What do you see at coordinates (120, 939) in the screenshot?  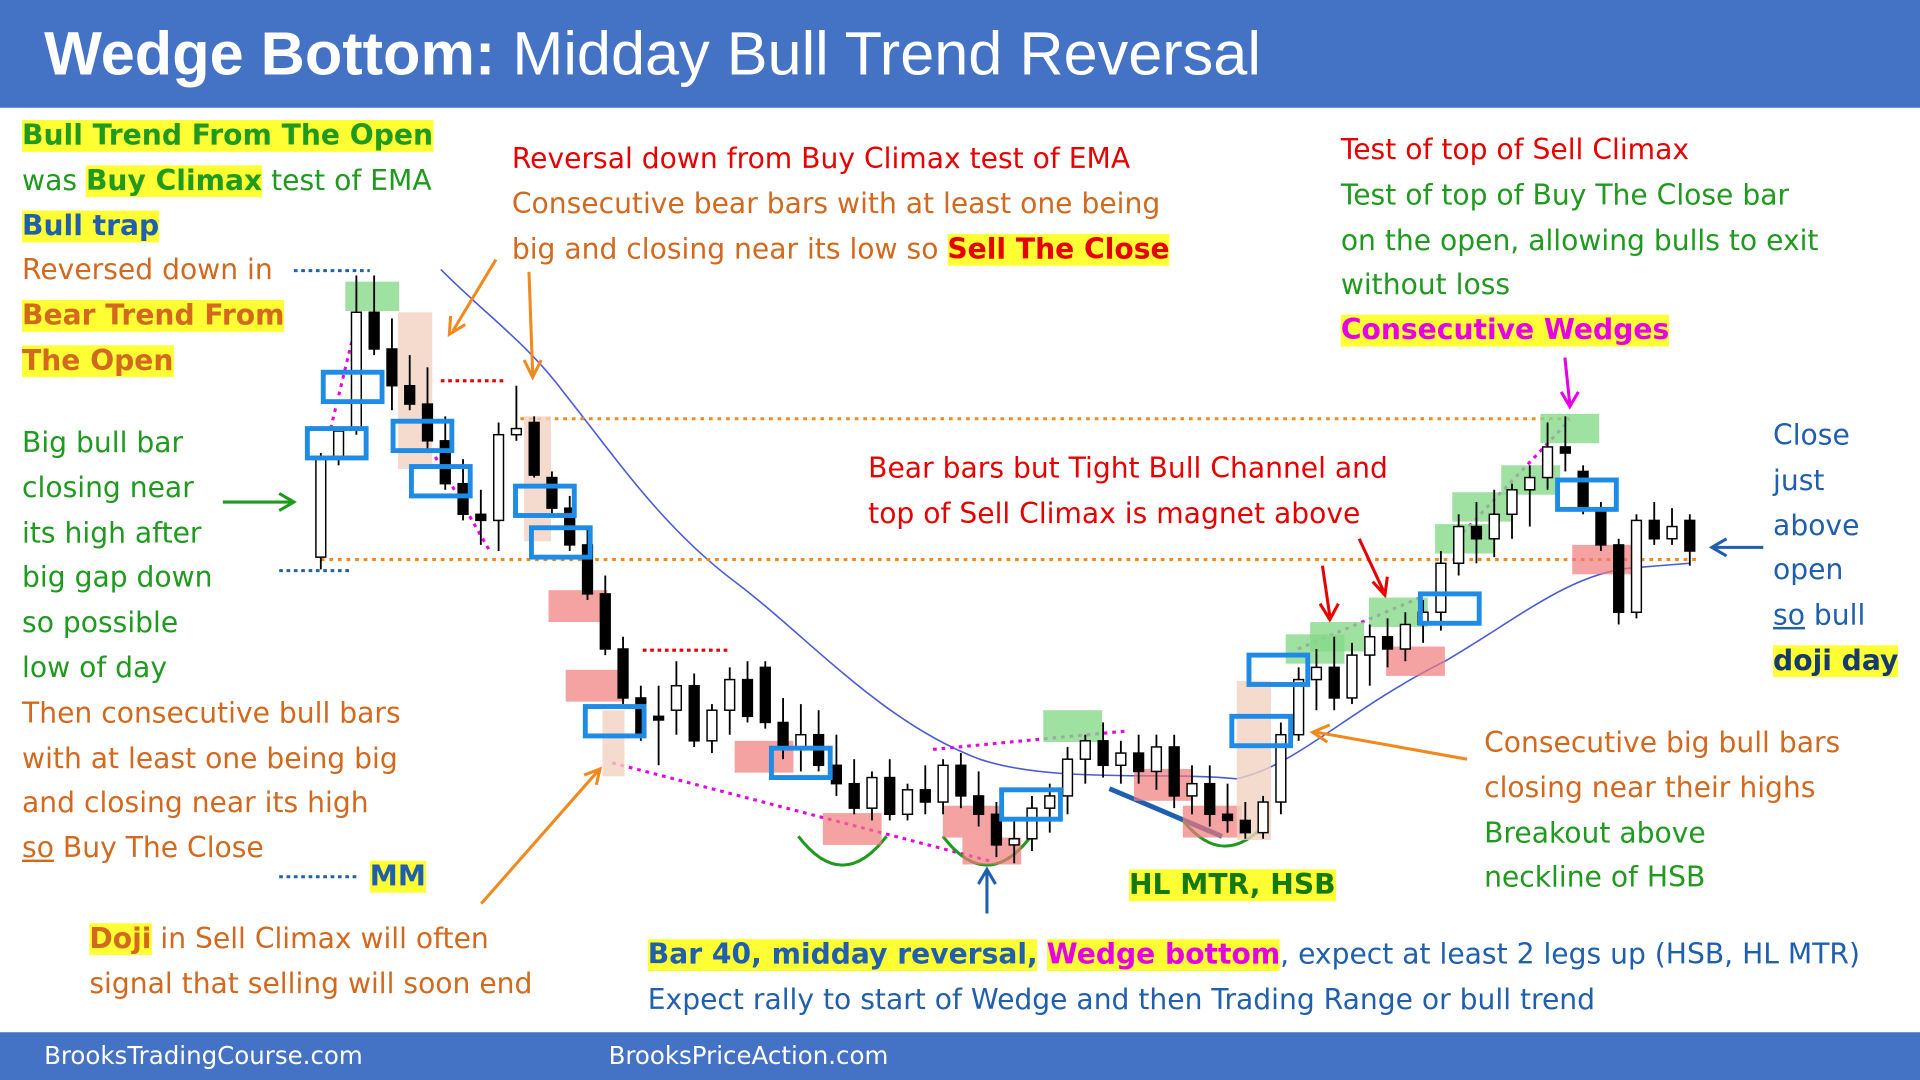 I see `note-text: Doji` at bounding box center [120, 939].